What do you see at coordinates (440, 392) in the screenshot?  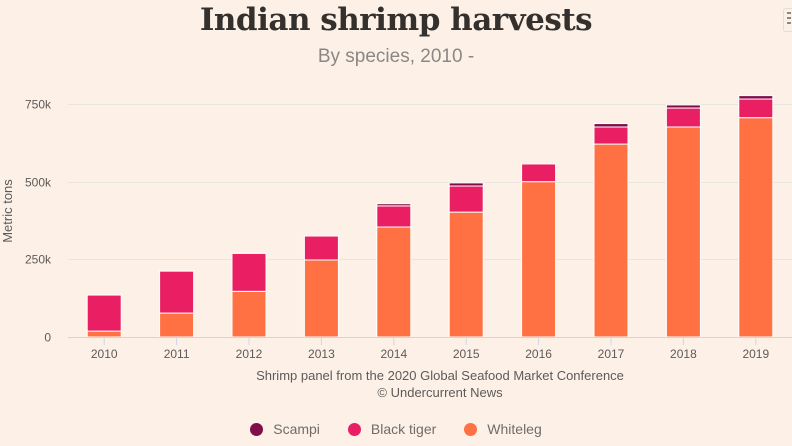 I see `credit-copyright: © Undercurrent News` at bounding box center [440, 392].